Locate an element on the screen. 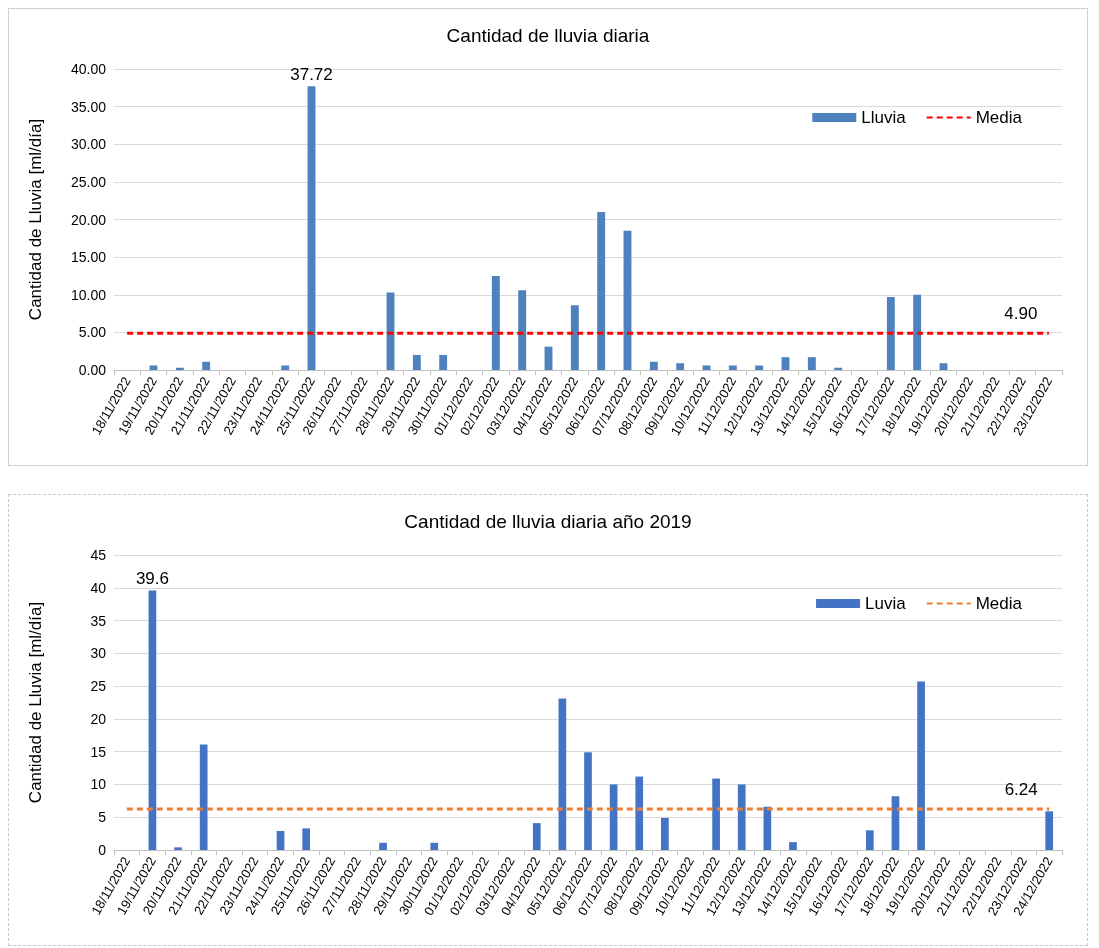  data-label: 4.90 is located at coordinates (1021, 314).